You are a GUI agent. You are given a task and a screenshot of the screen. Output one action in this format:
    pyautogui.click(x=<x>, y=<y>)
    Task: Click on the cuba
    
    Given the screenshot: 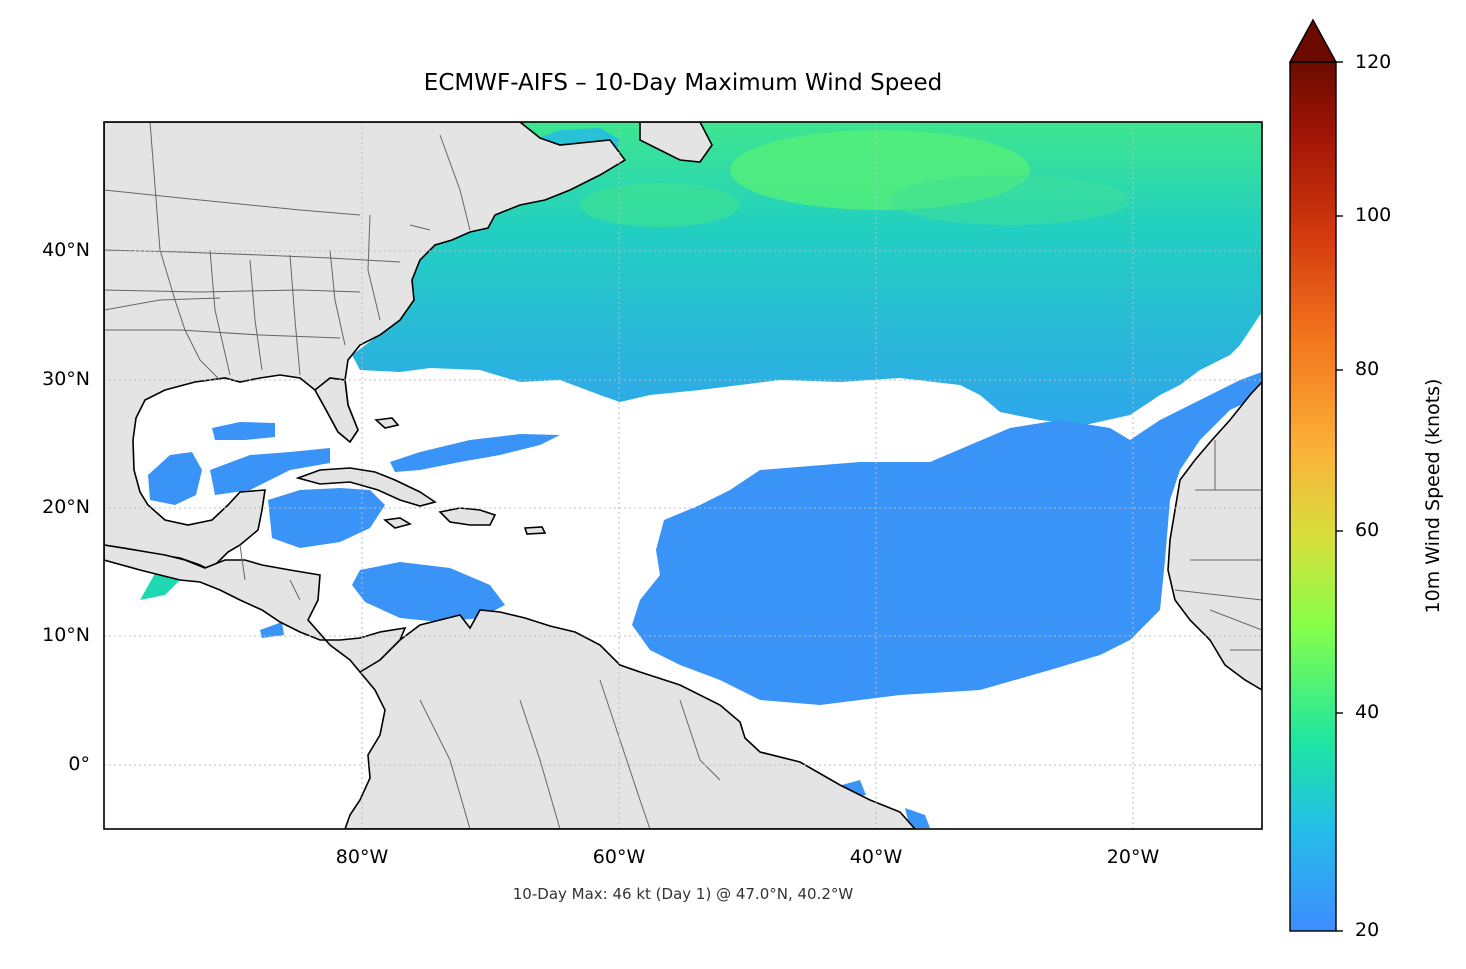 What is the action you would take?
    pyautogui.click(x=366, y=487)
    